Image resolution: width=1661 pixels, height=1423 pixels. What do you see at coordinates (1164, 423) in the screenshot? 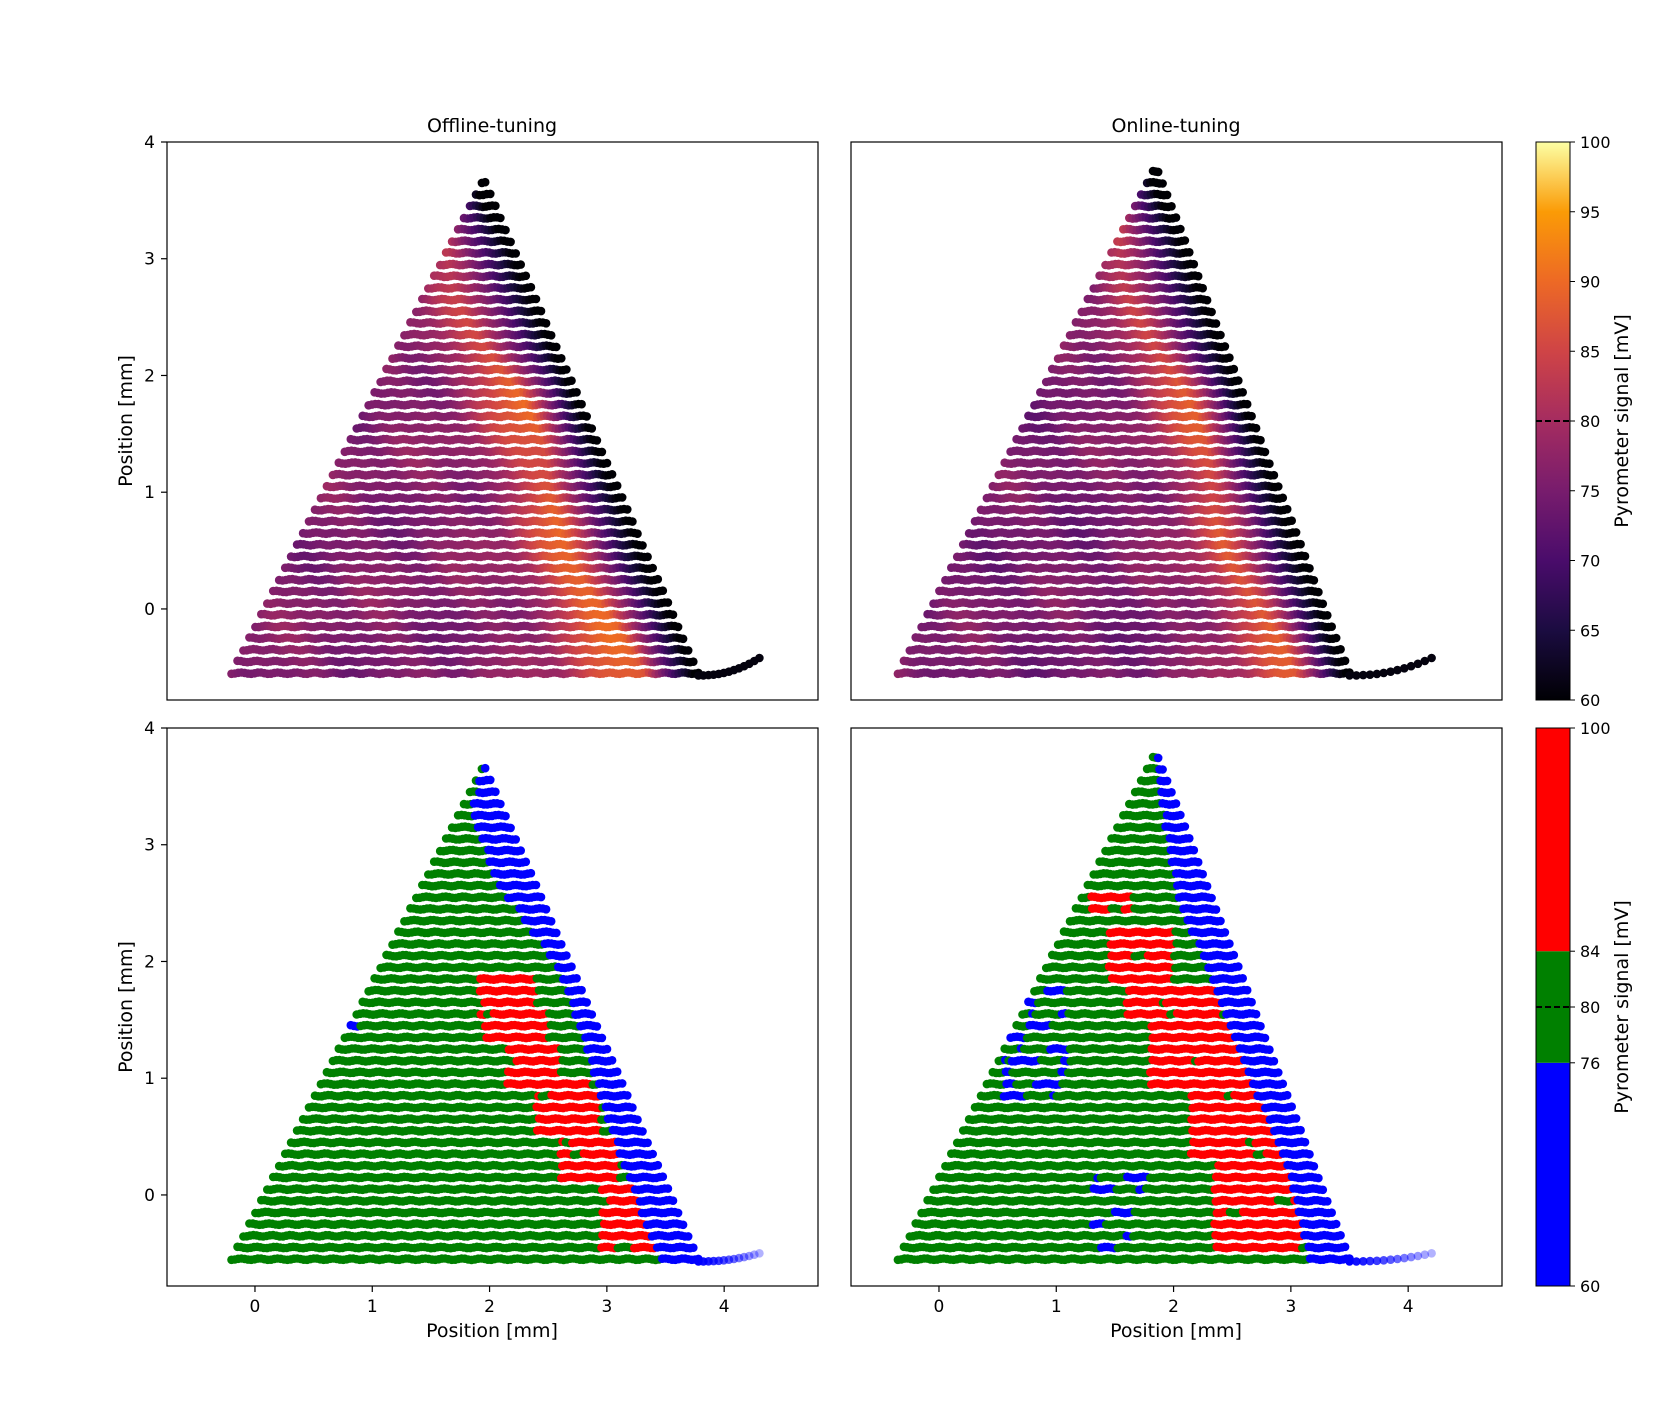
I see `panel-top-right` at bounding box center [1164, 423].